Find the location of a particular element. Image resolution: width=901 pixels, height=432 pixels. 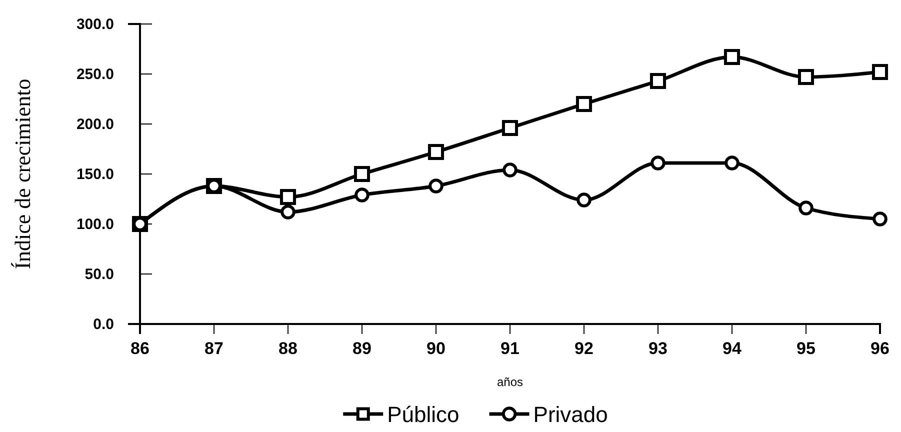

x-axis-title: años is located at coordinates (510, 382).